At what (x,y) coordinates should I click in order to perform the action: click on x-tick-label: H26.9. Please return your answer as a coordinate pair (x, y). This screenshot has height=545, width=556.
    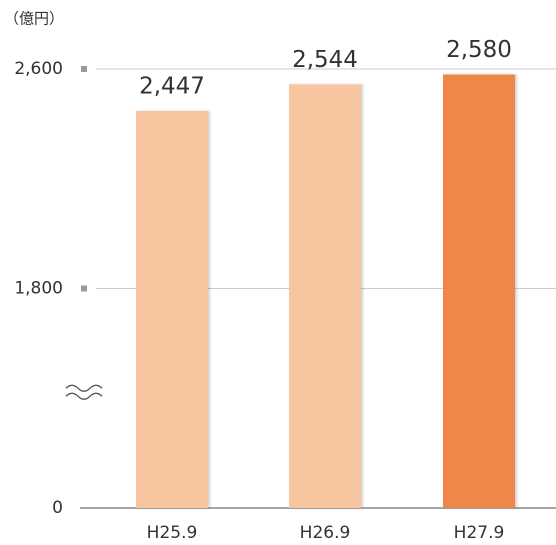
    Looking at the image, I should click on (325, 533).